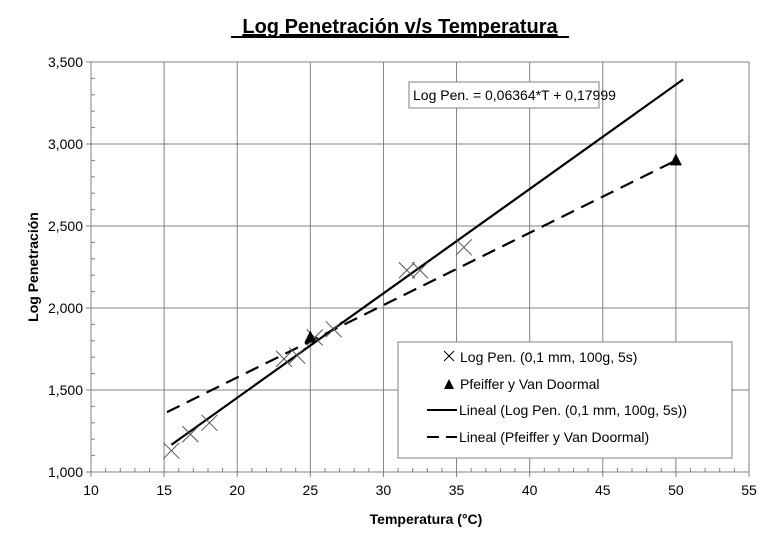  Describe the element at coordinates (554, 437) in the screenshot. I see `legend-label: Lineal (Pfeiffer y Van Doormal)` at that location.